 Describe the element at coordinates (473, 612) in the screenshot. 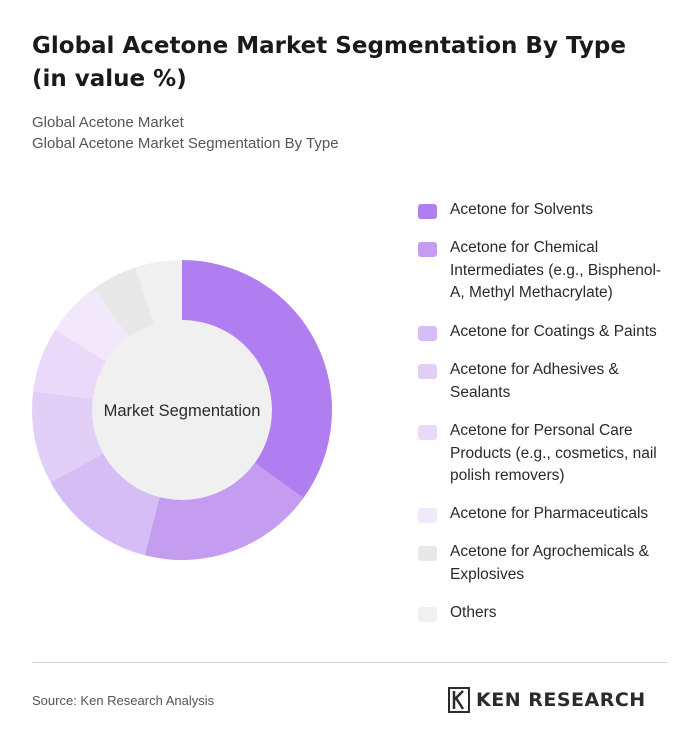

I see `legend-label: Others` at that location.